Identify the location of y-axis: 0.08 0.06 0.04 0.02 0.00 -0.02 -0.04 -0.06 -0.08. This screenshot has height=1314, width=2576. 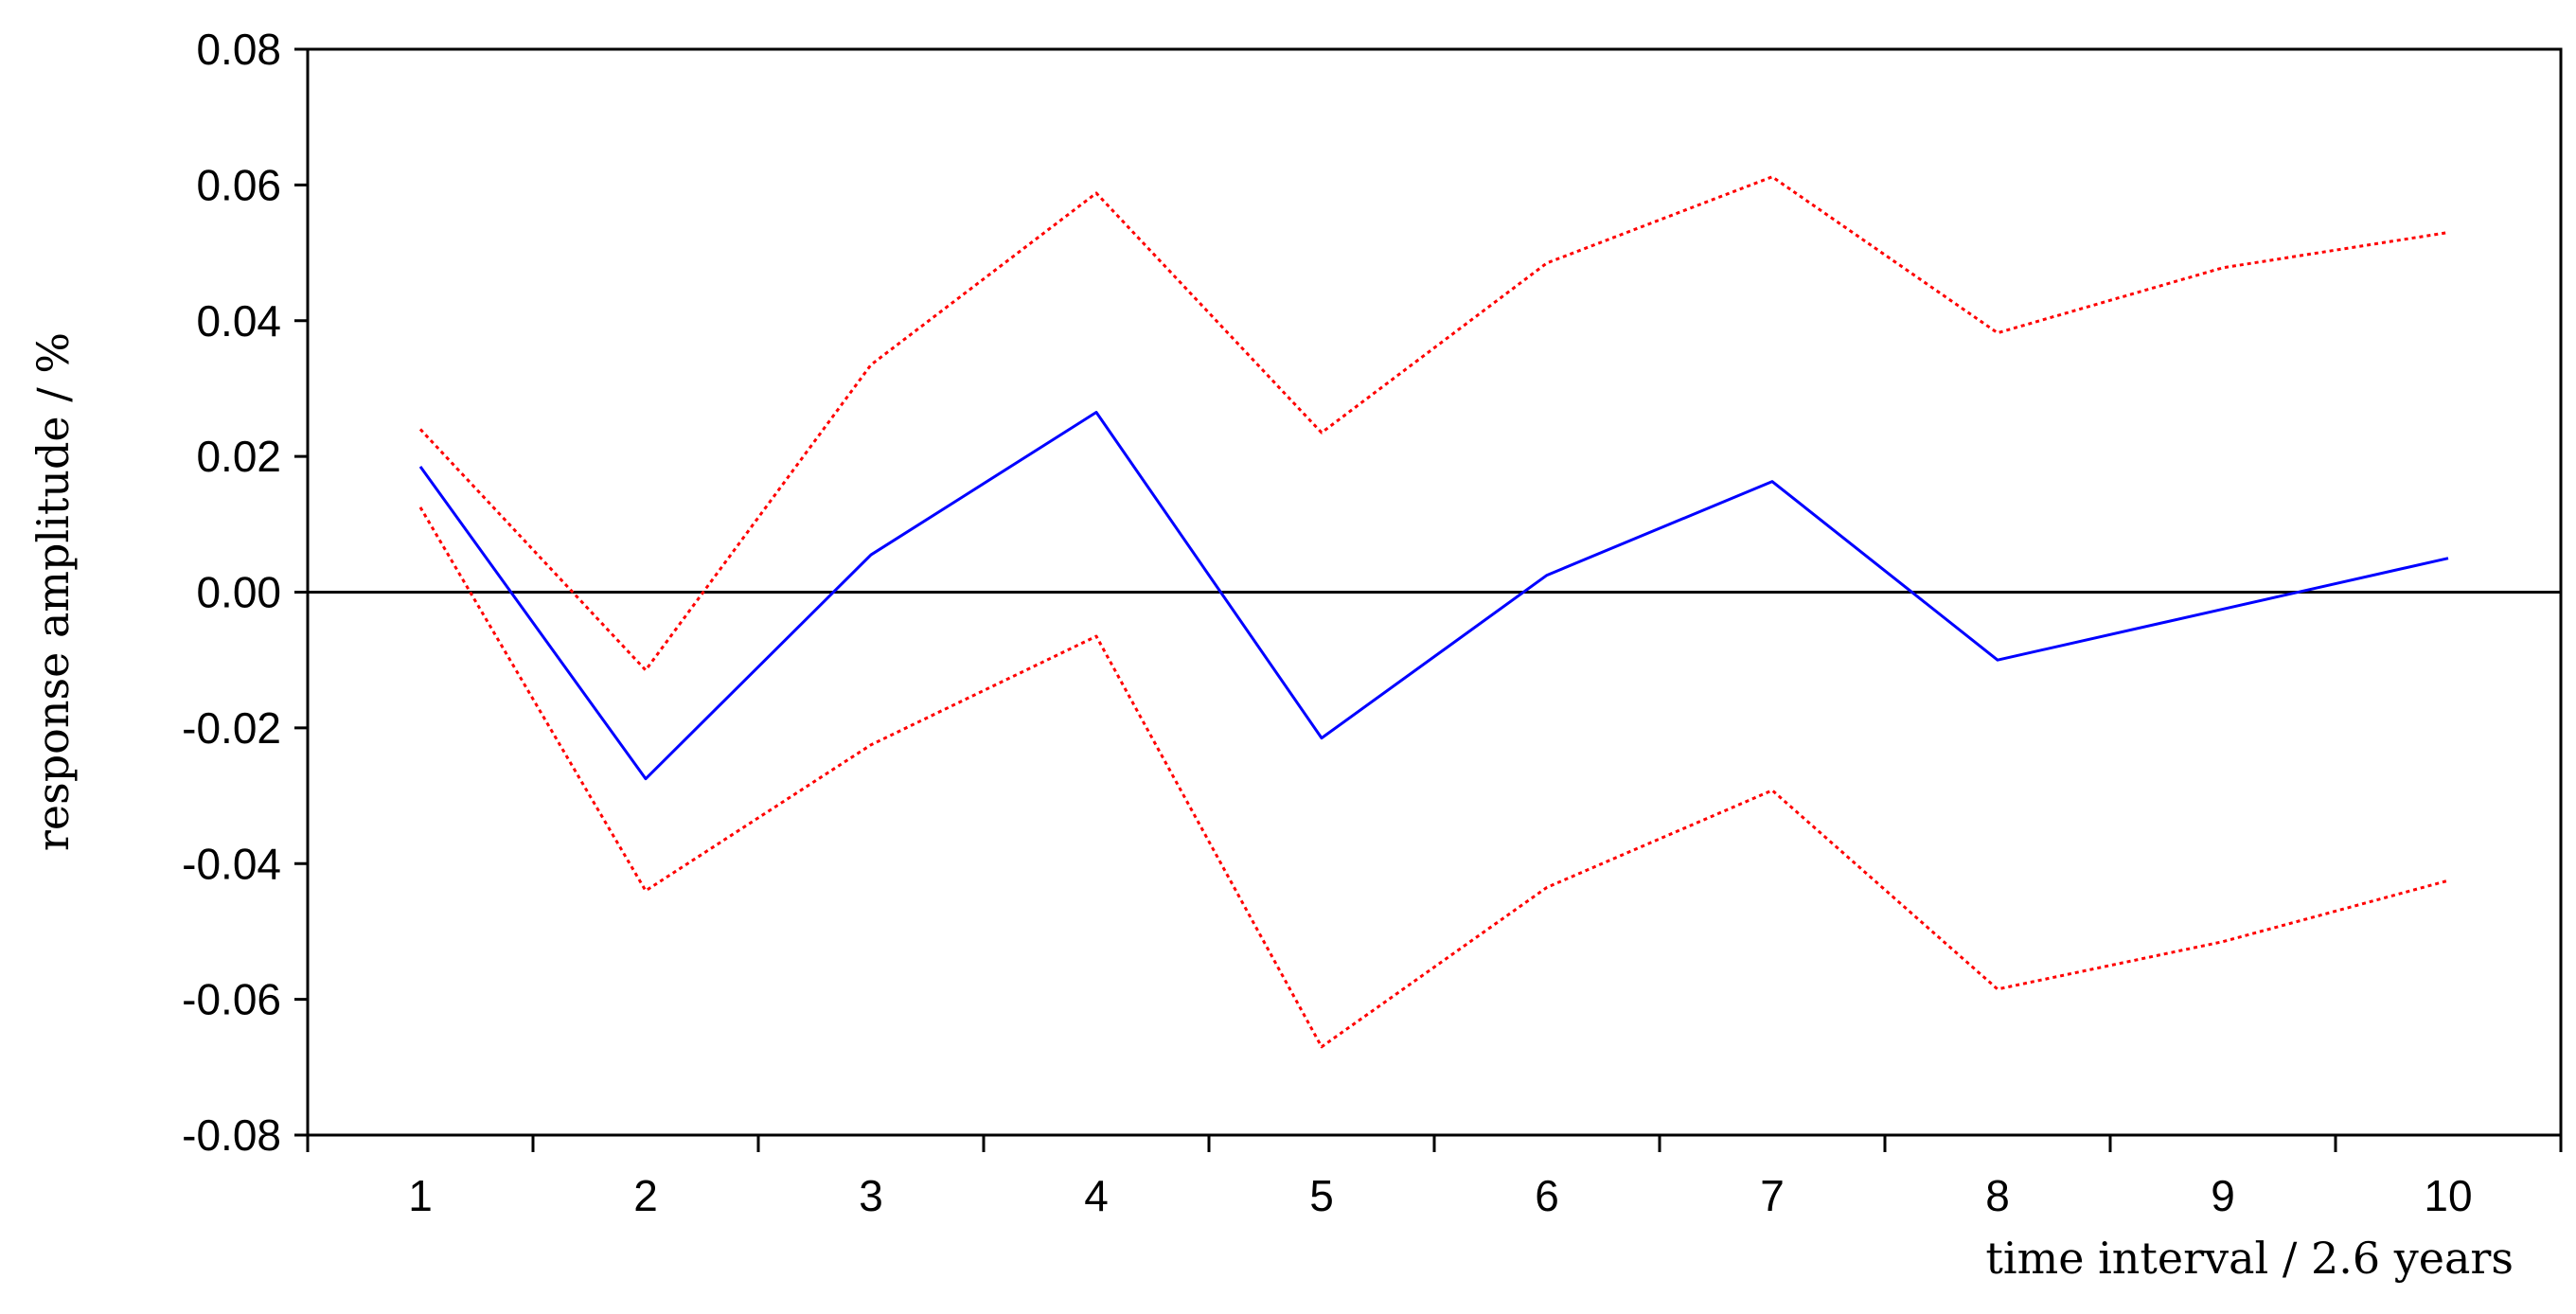
(245, 592).